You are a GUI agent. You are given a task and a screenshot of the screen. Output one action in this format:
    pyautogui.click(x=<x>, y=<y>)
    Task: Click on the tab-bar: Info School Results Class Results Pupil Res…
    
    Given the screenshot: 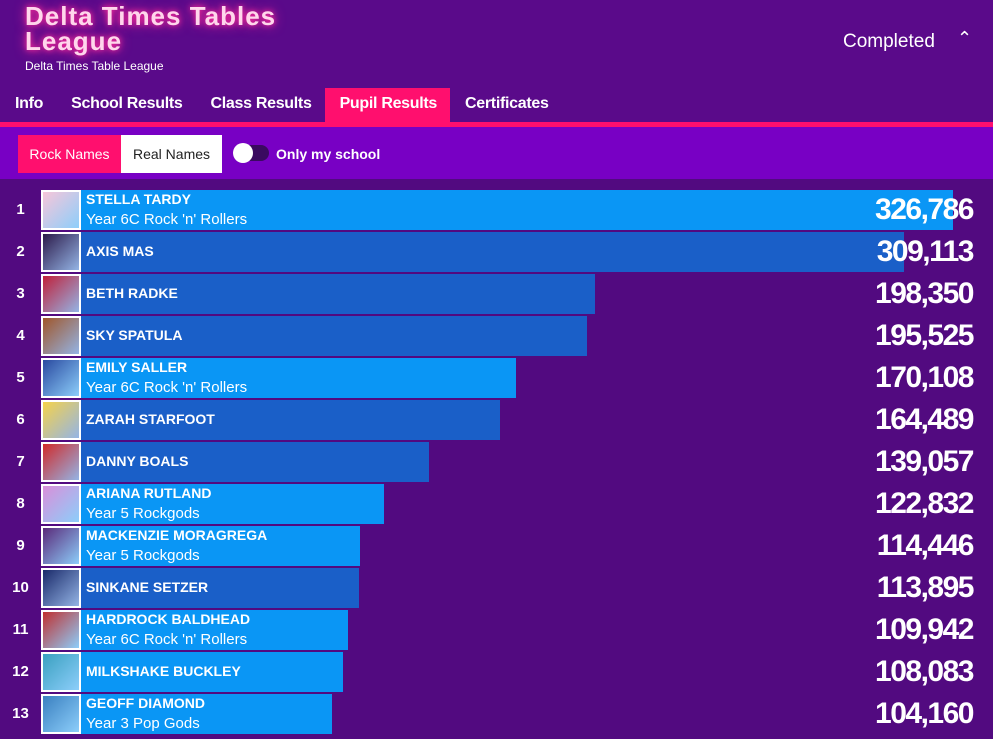 What is the action you would take?
    pyautogui.click(x=281, y=105)
    